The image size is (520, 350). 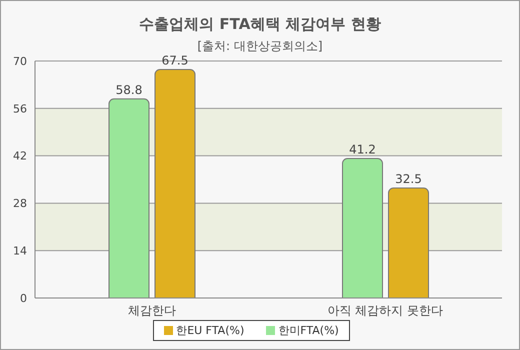 I want to click on data-label: 41.2, so click(x=362, y=149).